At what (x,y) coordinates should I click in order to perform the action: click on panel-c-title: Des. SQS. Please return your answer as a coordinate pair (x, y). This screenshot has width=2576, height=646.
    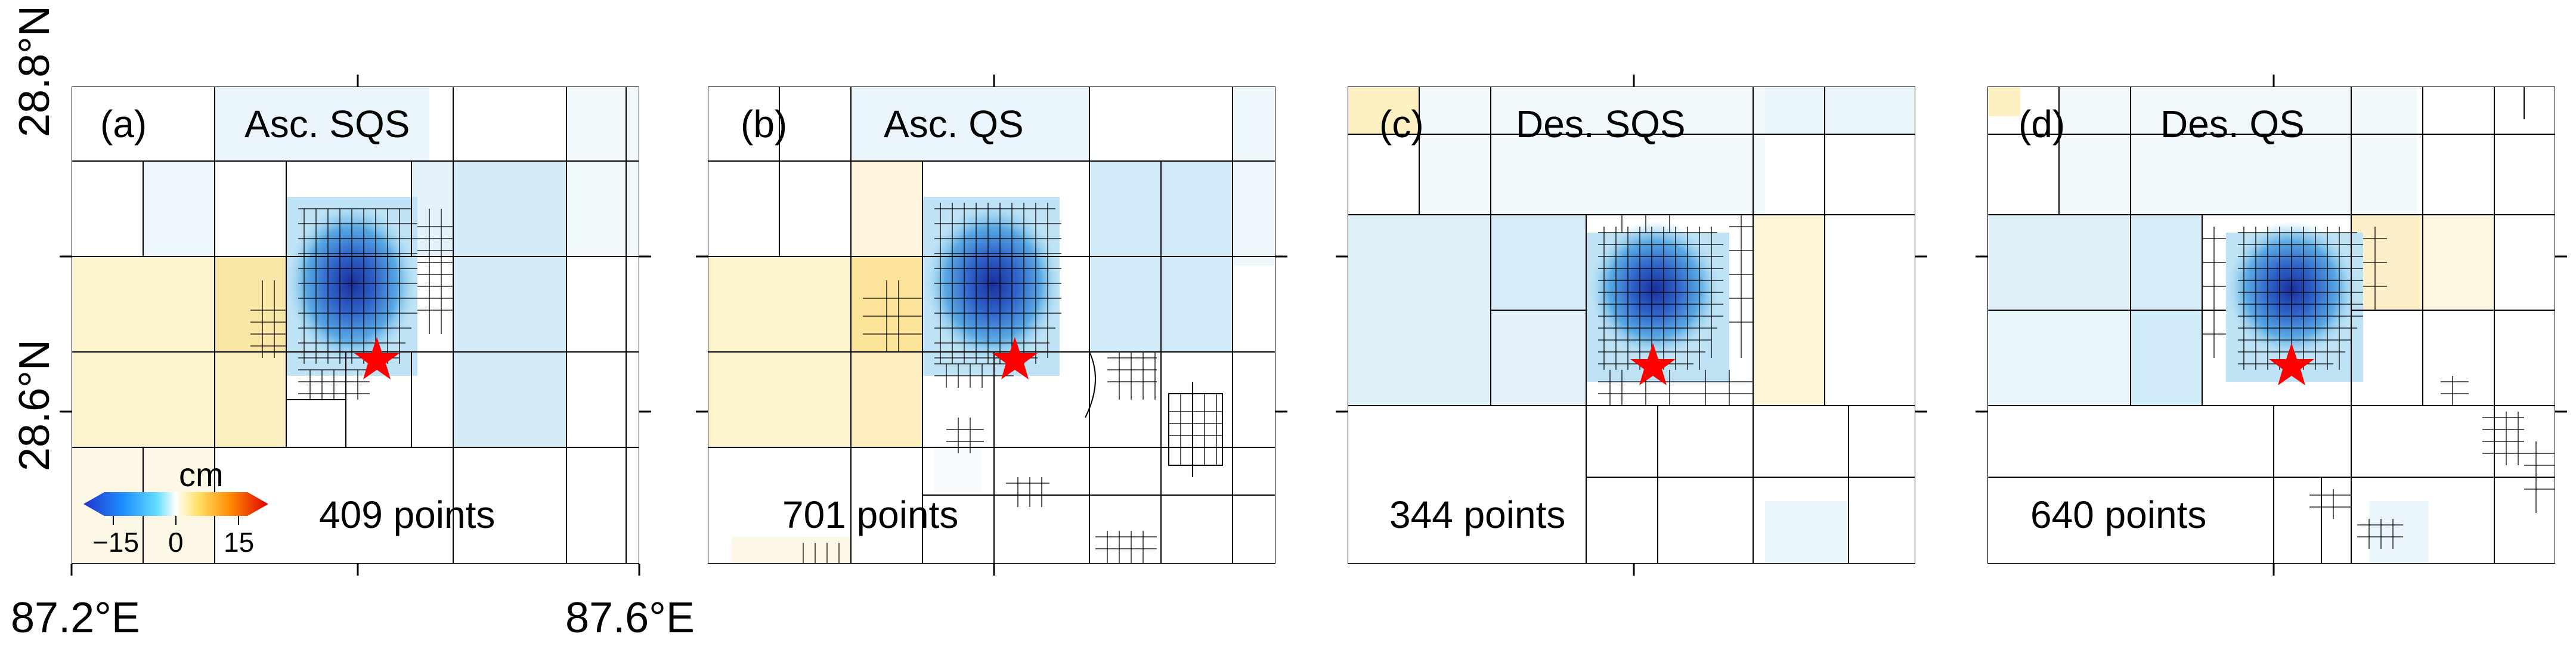
    Looking at the image, I should click on (1601, 124).